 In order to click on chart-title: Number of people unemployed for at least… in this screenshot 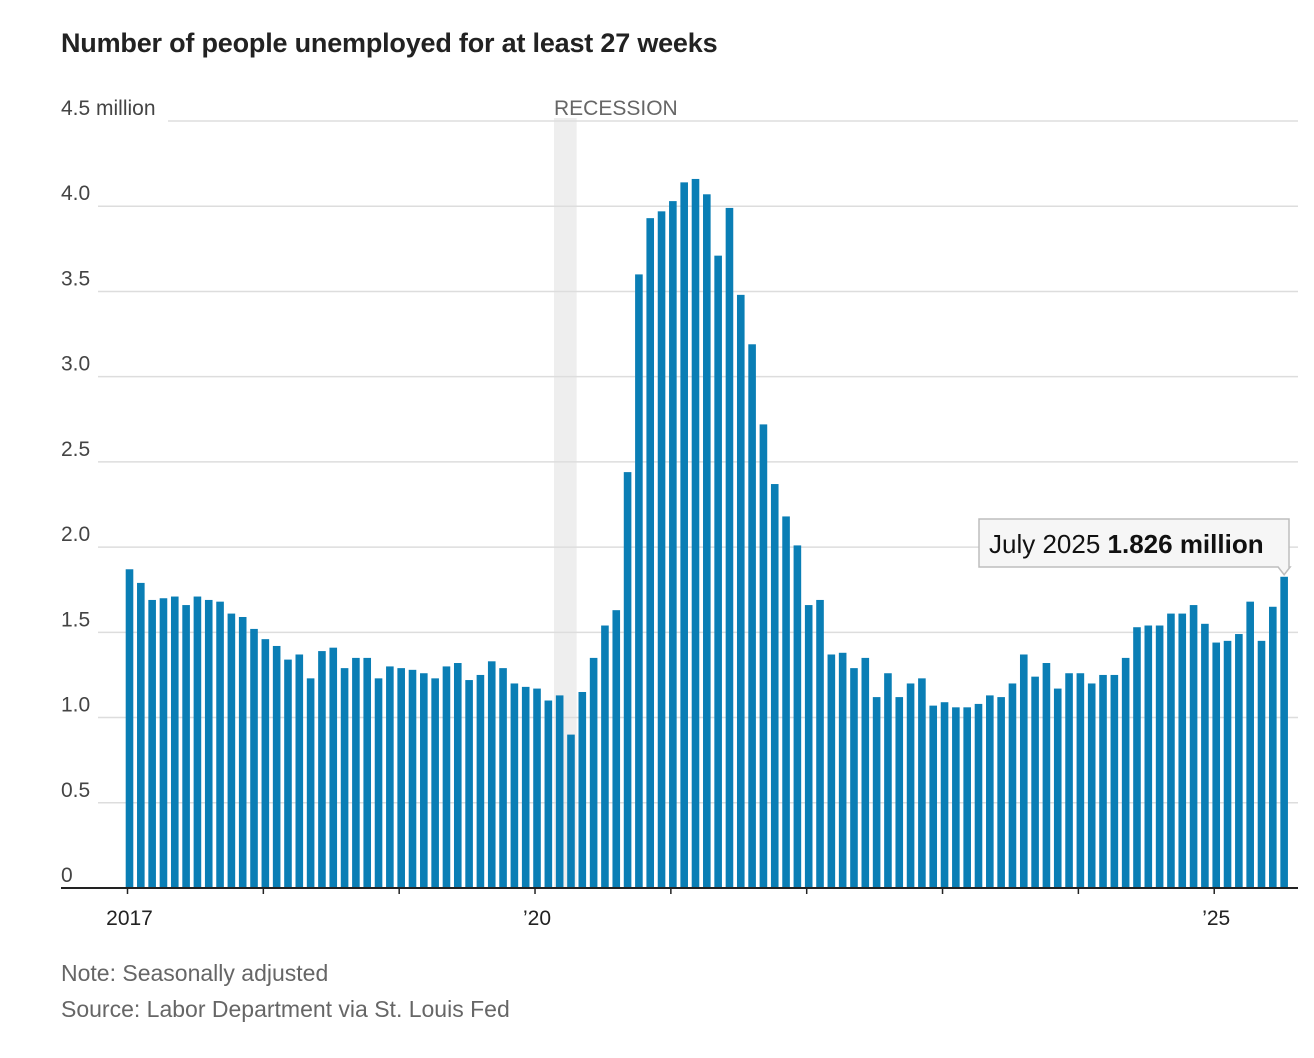, I will do `click(389, 43)`.